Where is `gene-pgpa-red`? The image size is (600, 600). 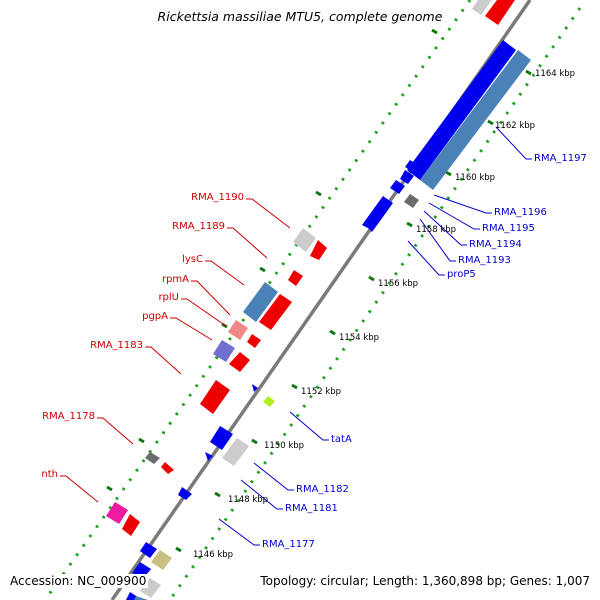 gene-pgpa-red is located at coordinates (254, 341).